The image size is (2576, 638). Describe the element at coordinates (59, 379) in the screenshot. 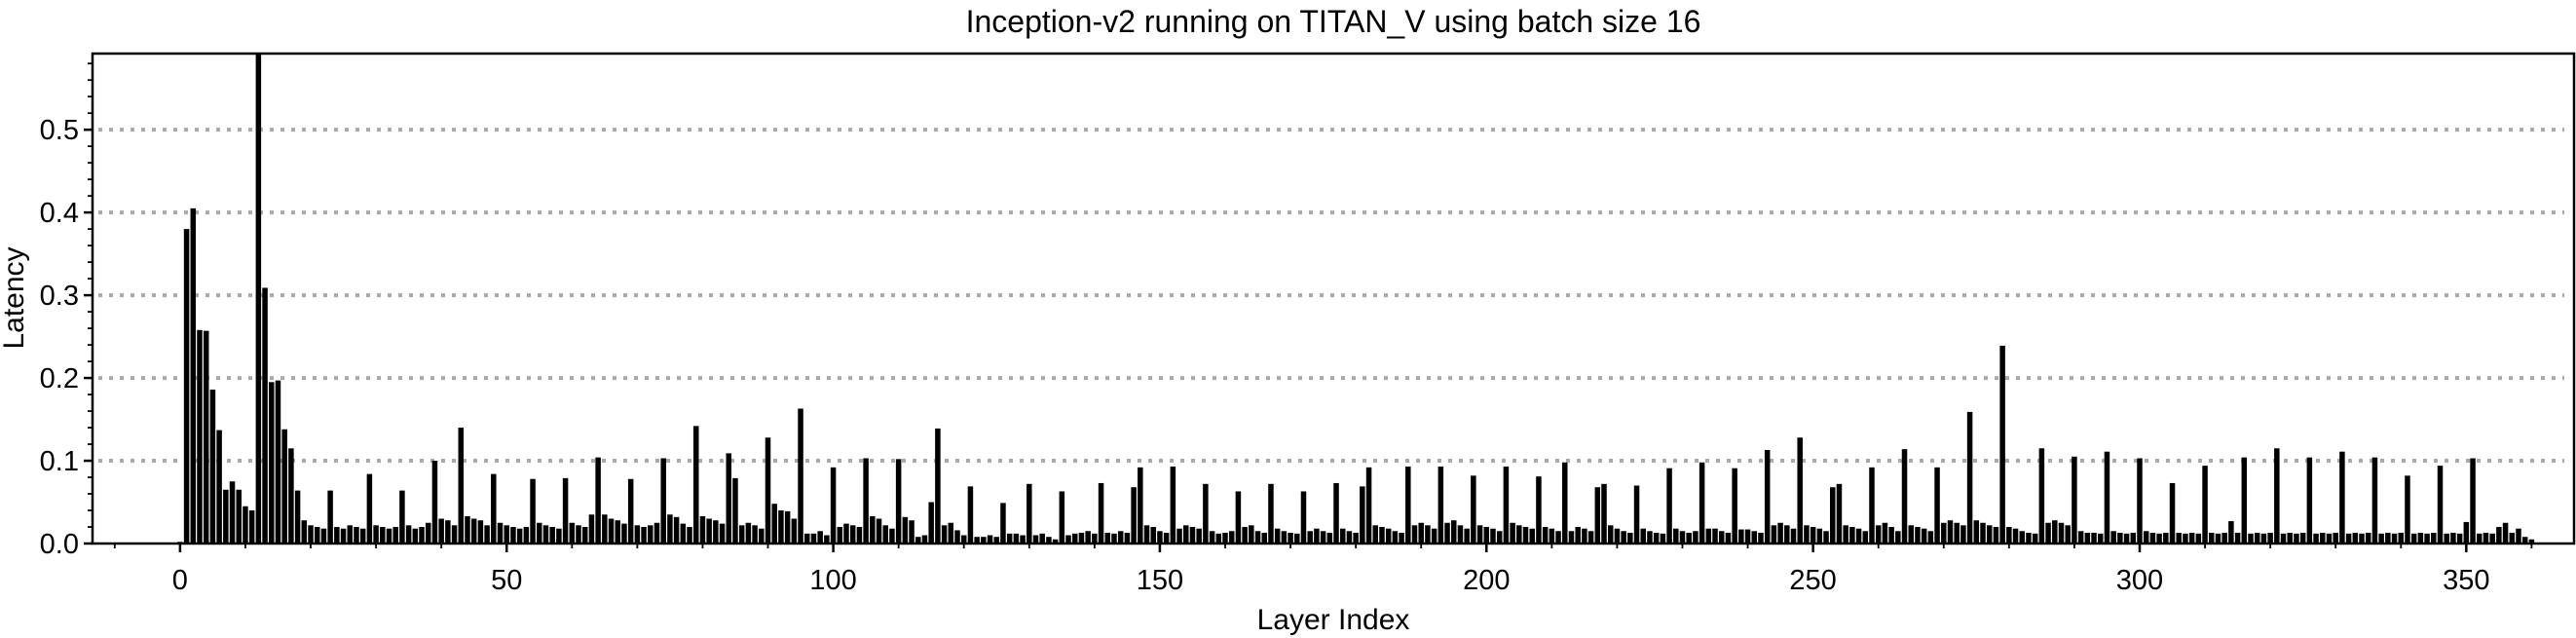

I see `y-tick-label: 0.2` at that location.